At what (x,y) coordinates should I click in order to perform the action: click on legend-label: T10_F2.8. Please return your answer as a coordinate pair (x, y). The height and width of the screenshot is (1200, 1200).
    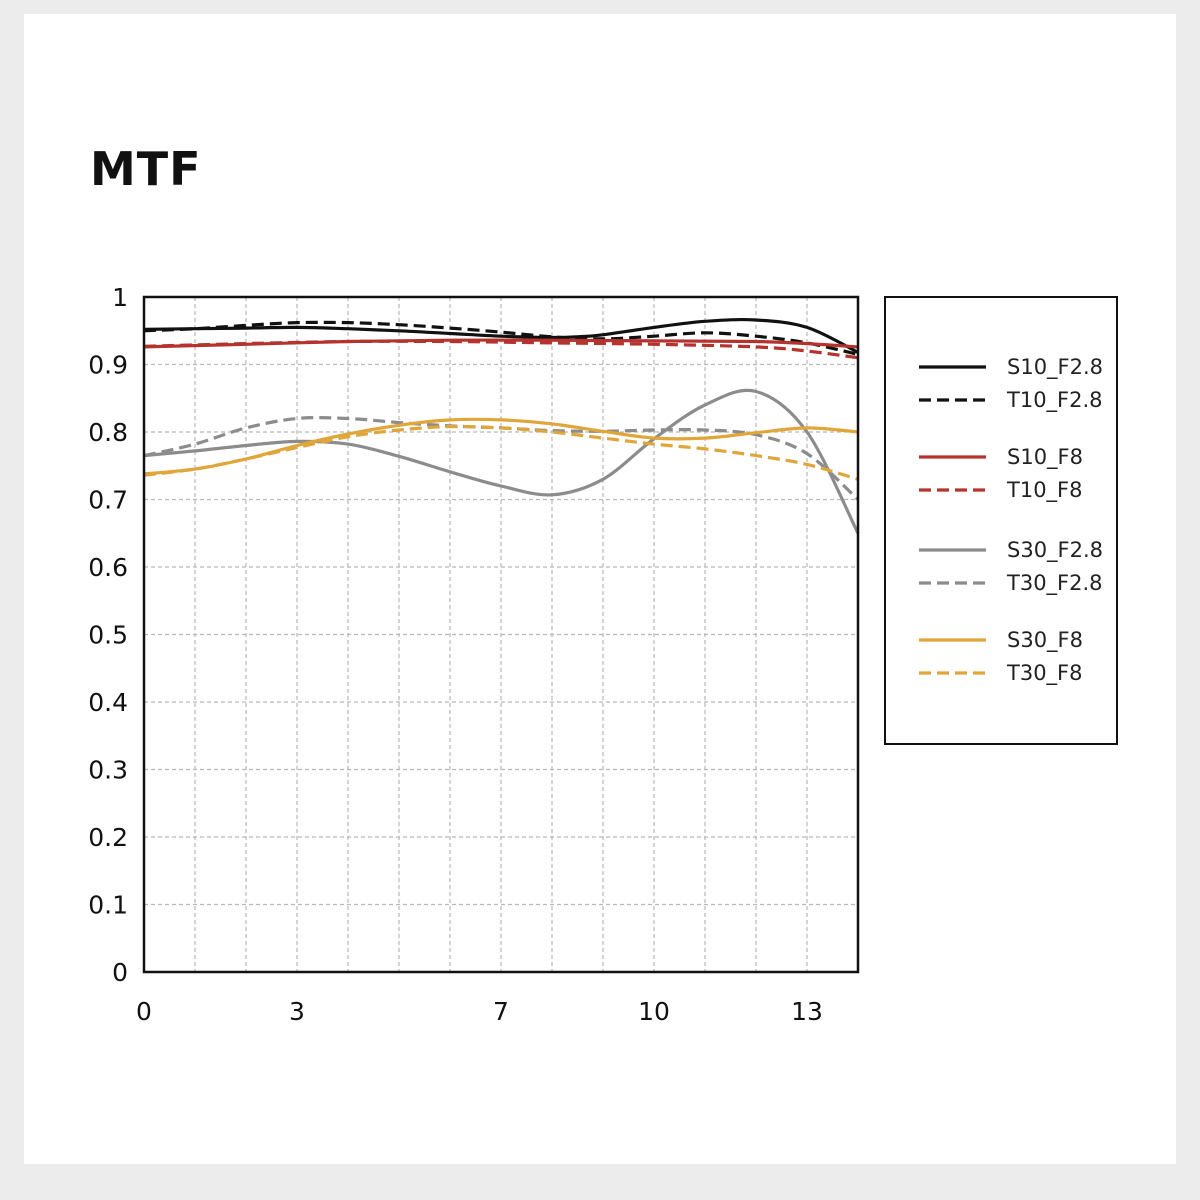
    Looking at the image, I should click on (1054, 400).